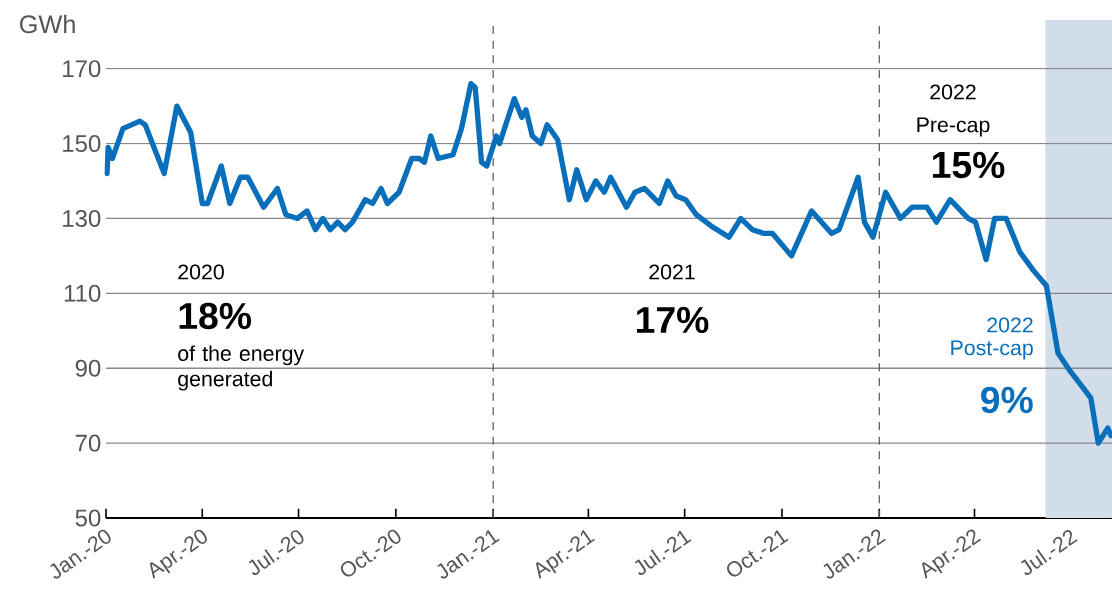  What do you see at coordinates (201, 272) in the screenshot?
I see `annotation: 2020` at bounding box center [201, 272].